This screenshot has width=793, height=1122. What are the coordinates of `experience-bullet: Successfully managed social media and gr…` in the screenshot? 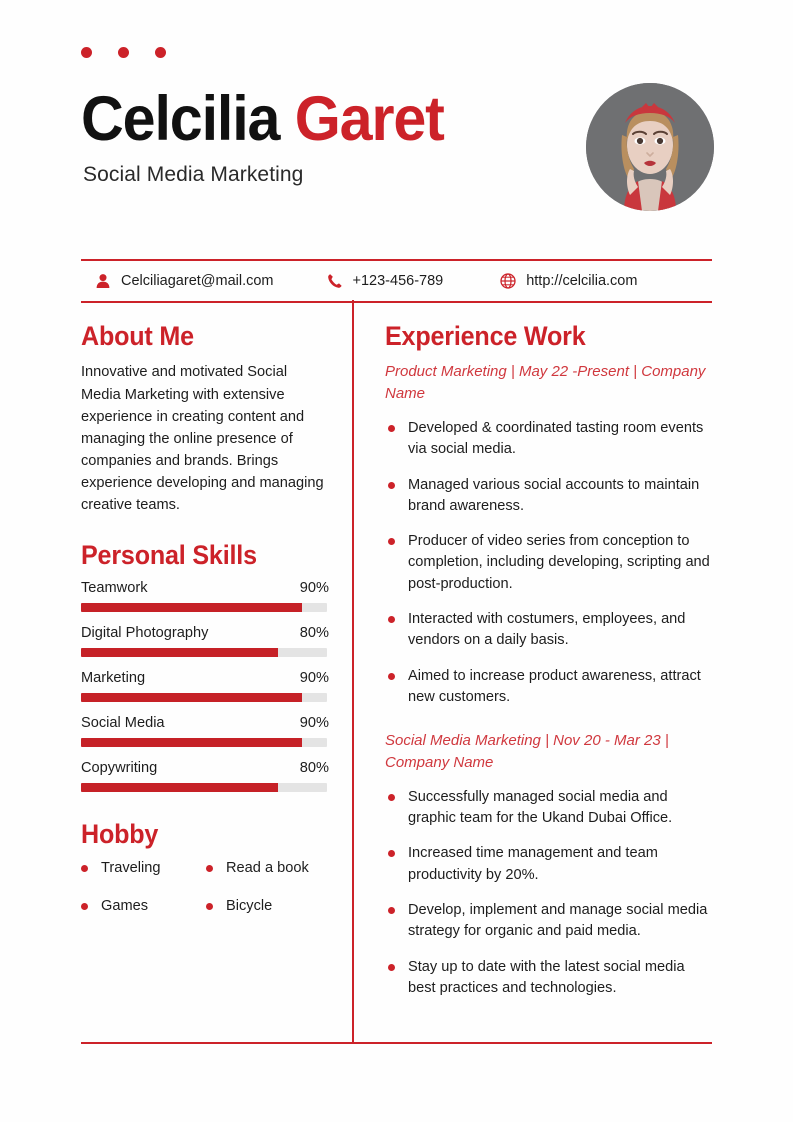 It's located at (548, 808).